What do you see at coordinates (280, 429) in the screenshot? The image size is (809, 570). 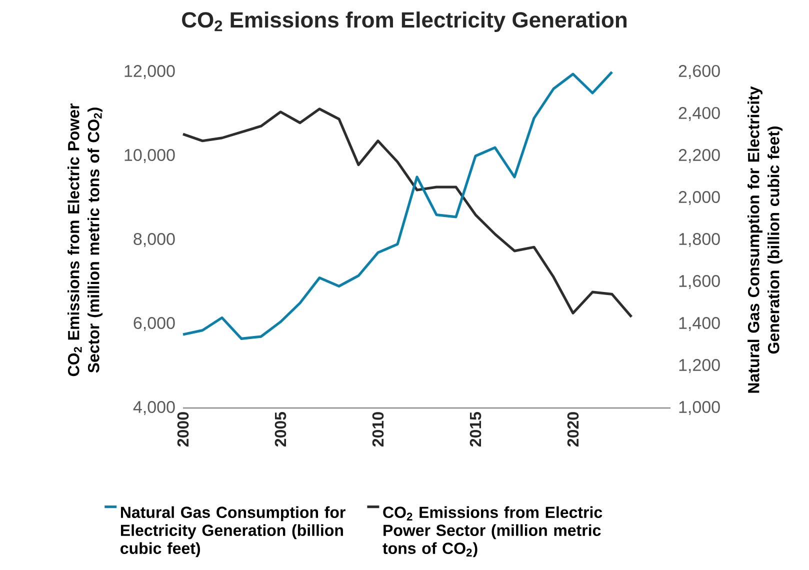 I see `x-tick-label: 2005` at bounding box center [280, 429].